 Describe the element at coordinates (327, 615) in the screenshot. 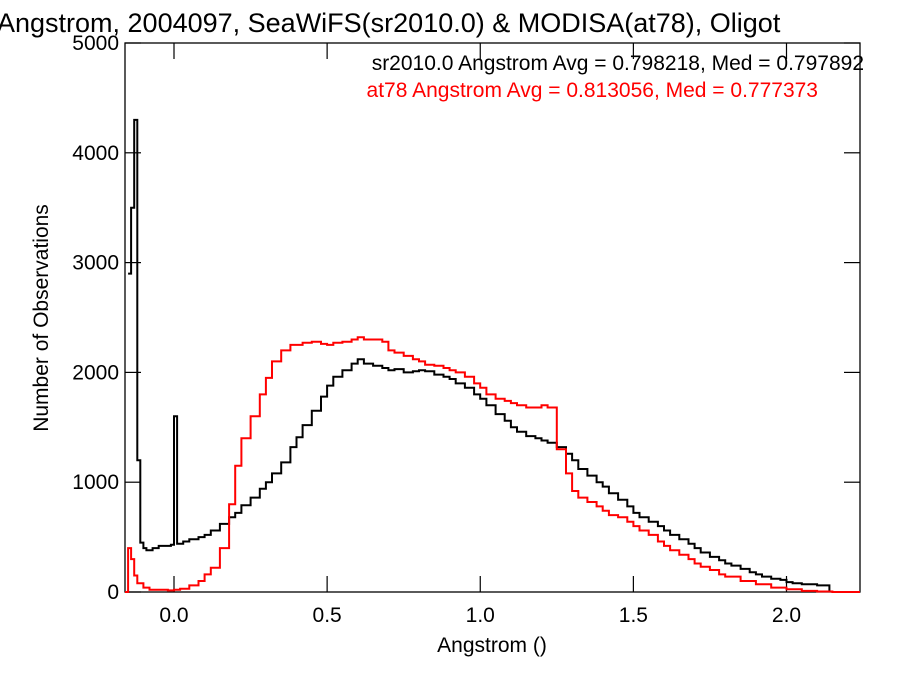

I see `x-tick-label: 0.5` at that location.